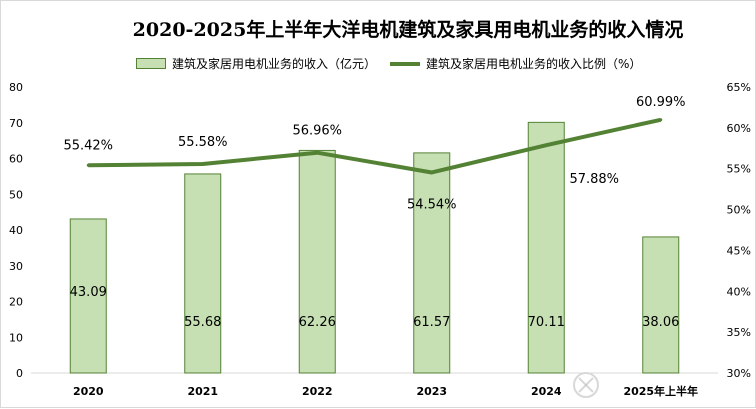 This screenshot has width=756, height=409. What do you see at coordinates (739, 332) in the screenshot?
I see `right-tick-label: 35%` at bounding box center [739, 332].